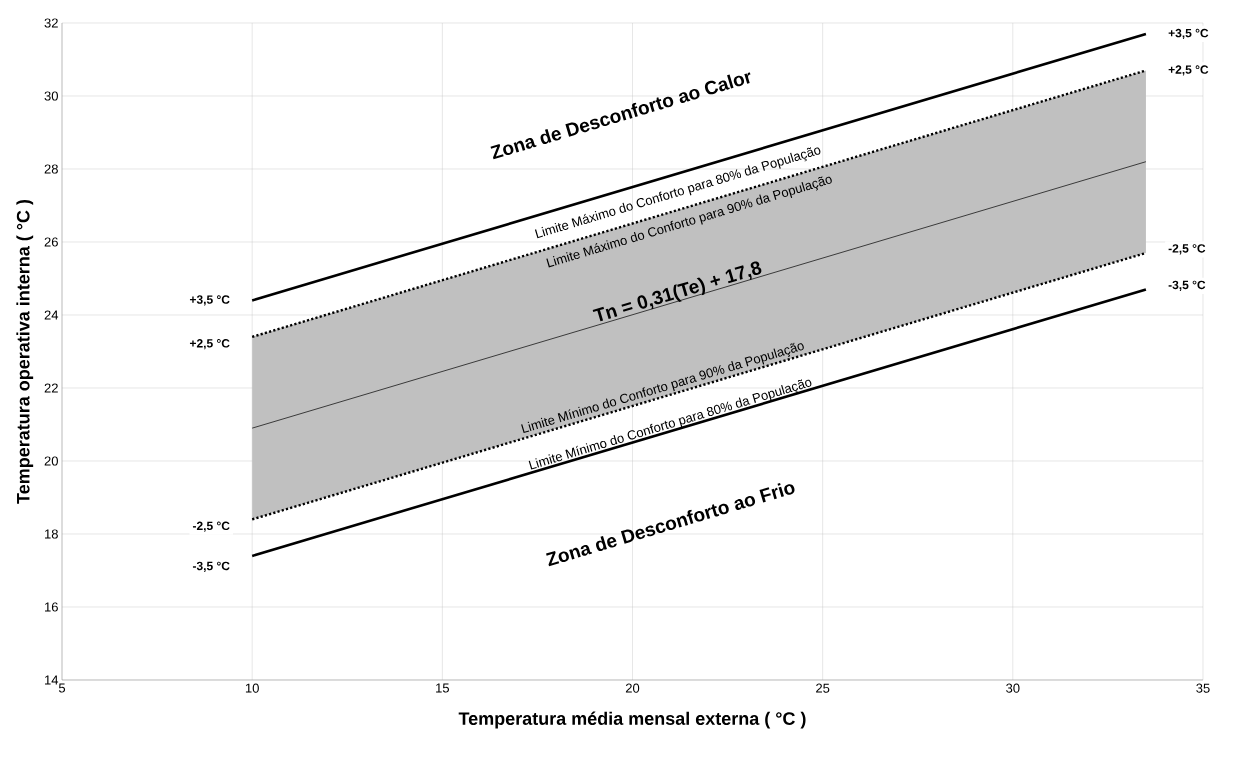  Describe the element at coordinates (62, 688) in the screenshot. I see `x-tick-label: 5` at that location.